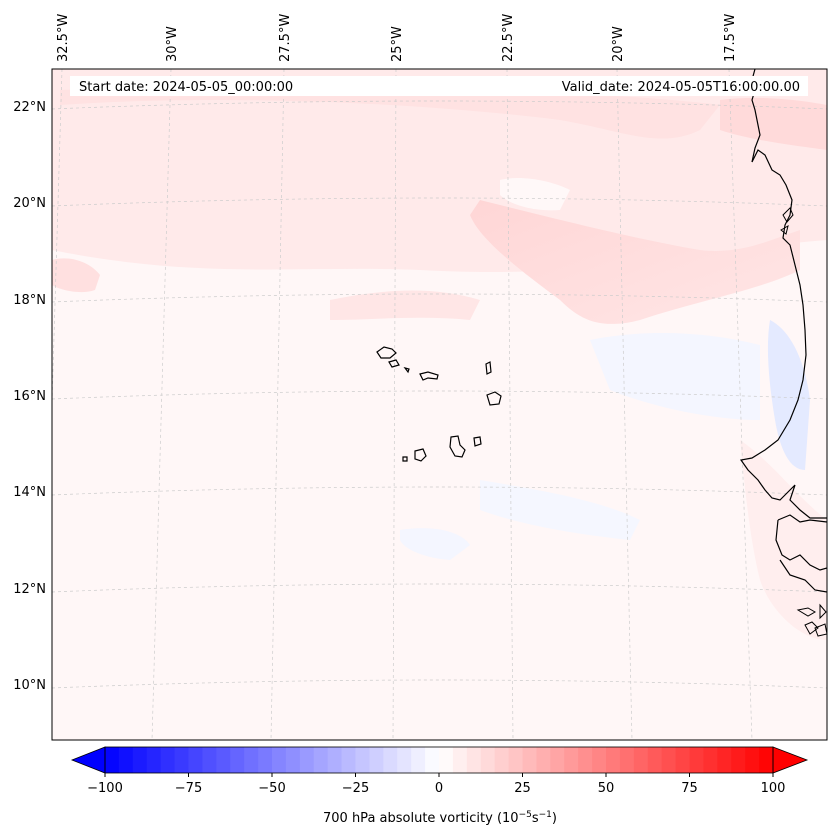 The width and height of the screenshot is (837, 839). I want to click on colorbar-tick-label: 75, so click(689, 788).